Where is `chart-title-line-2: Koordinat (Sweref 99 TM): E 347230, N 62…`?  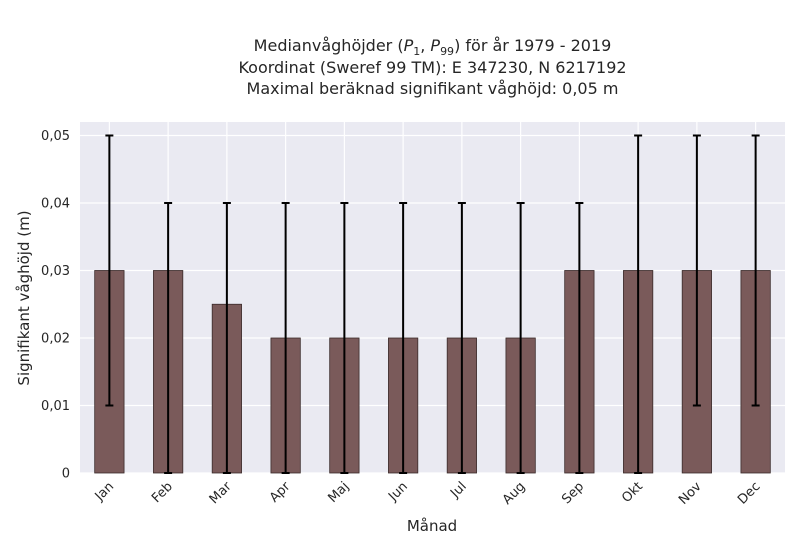 chart-title-line-2: Koordinat (Sweref 99 TM): E 347230, N 62… is located at coordinates (432, 67).